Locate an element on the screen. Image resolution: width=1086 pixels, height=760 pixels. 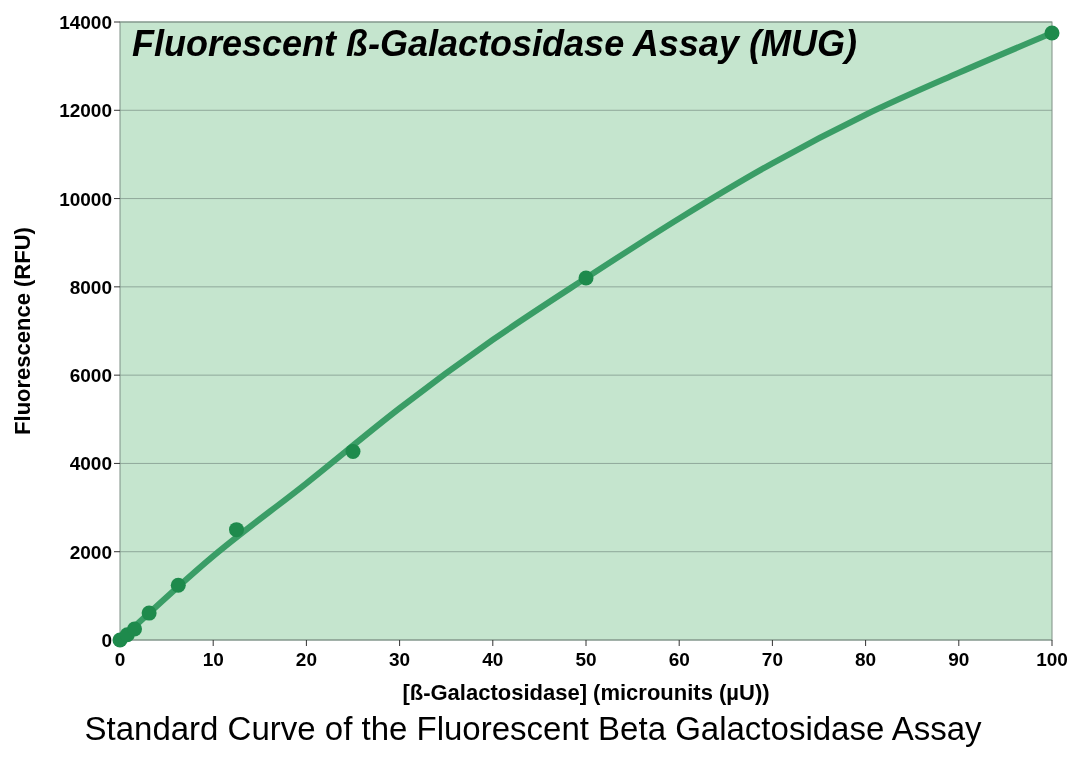
x-tick-label: 50 is located at coordinates (586, 659).